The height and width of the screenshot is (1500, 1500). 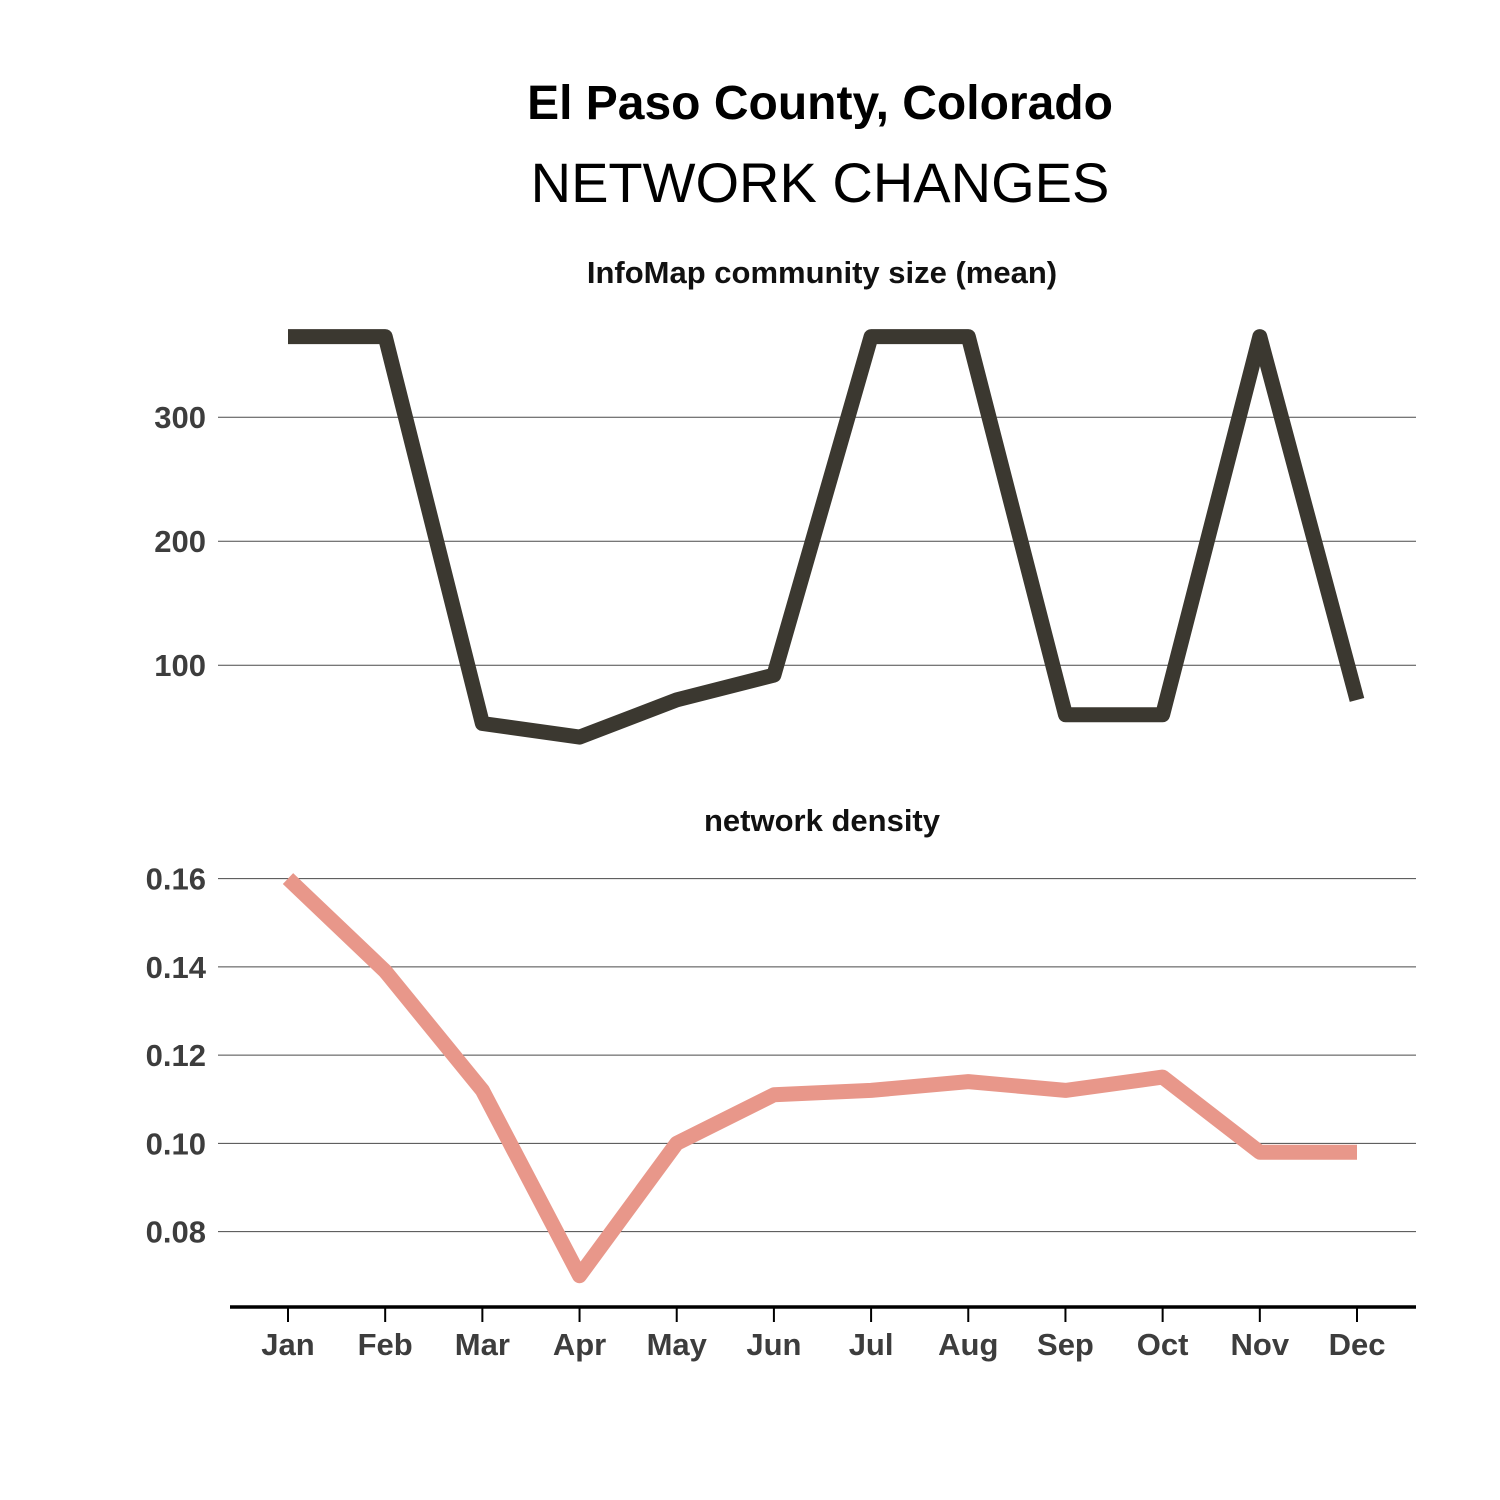 I want to click on community-size-y-tick-label: 100, so click(x=180, y=665).